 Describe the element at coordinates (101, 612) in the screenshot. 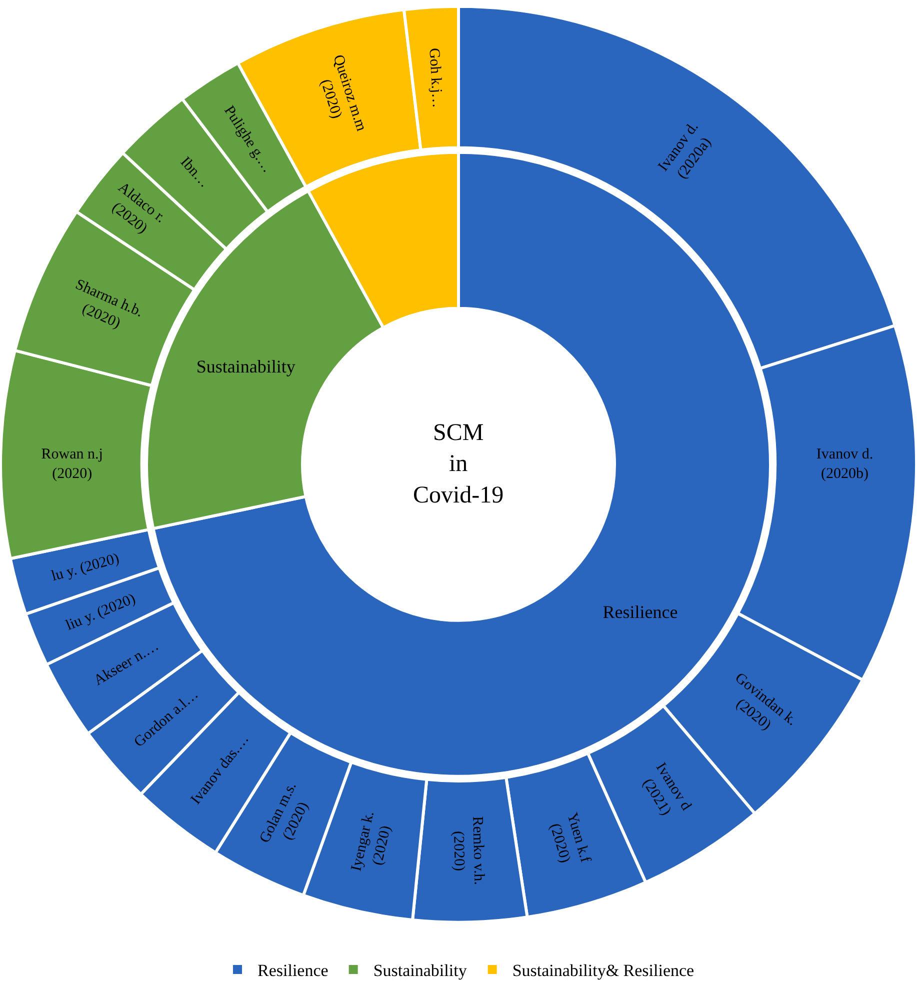

I see `slice-label: liu y. (2020)` at that location.